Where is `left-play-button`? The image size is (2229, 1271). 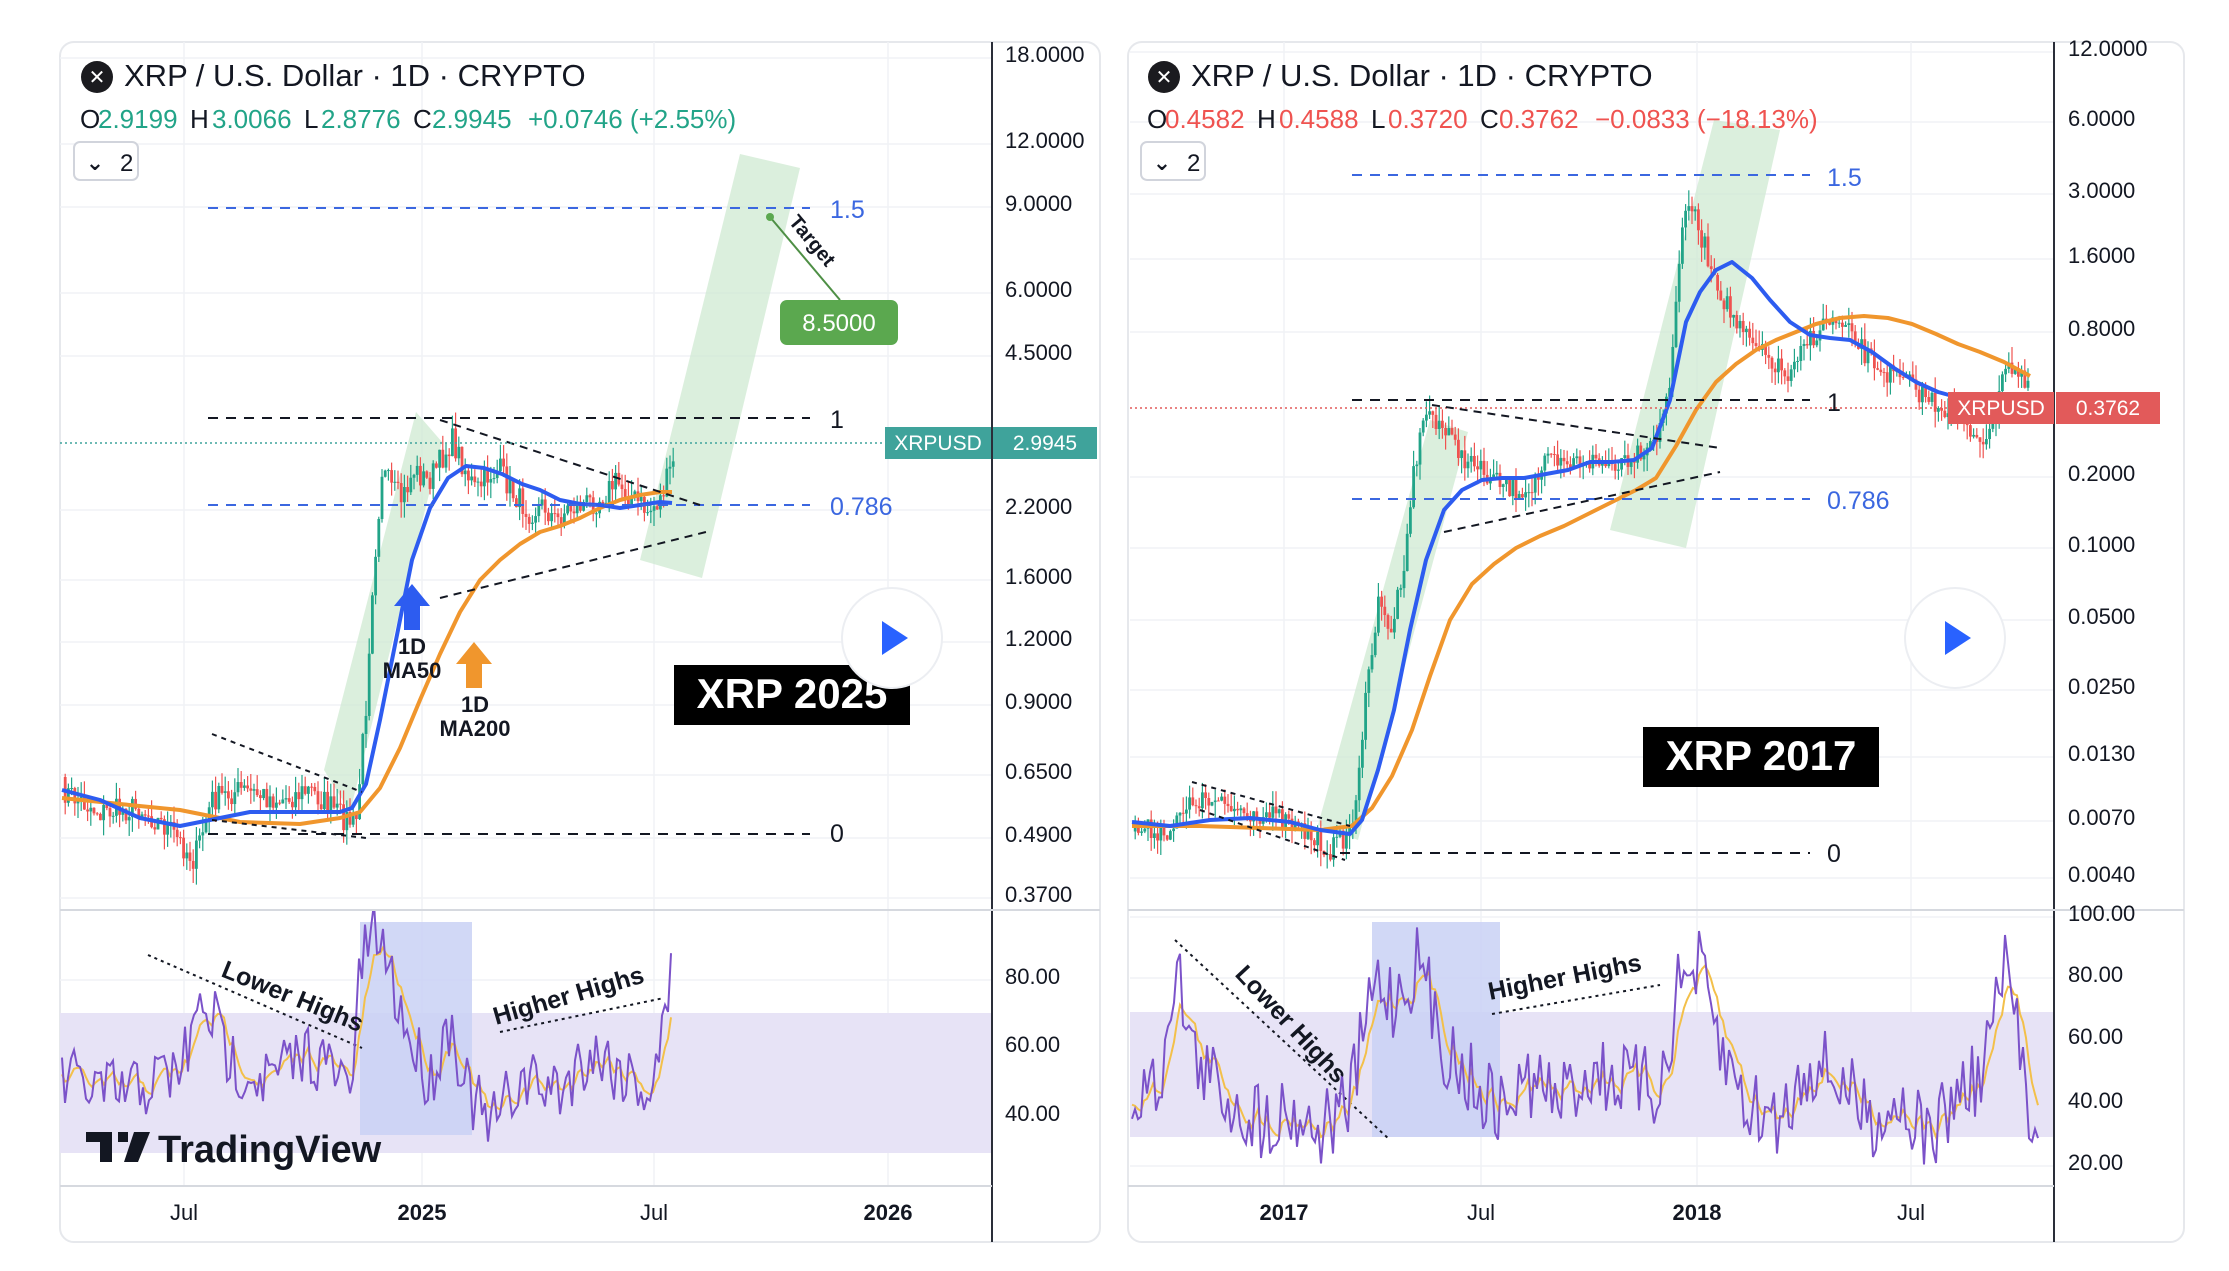 left-play-button is located at coordinates (892, 638).